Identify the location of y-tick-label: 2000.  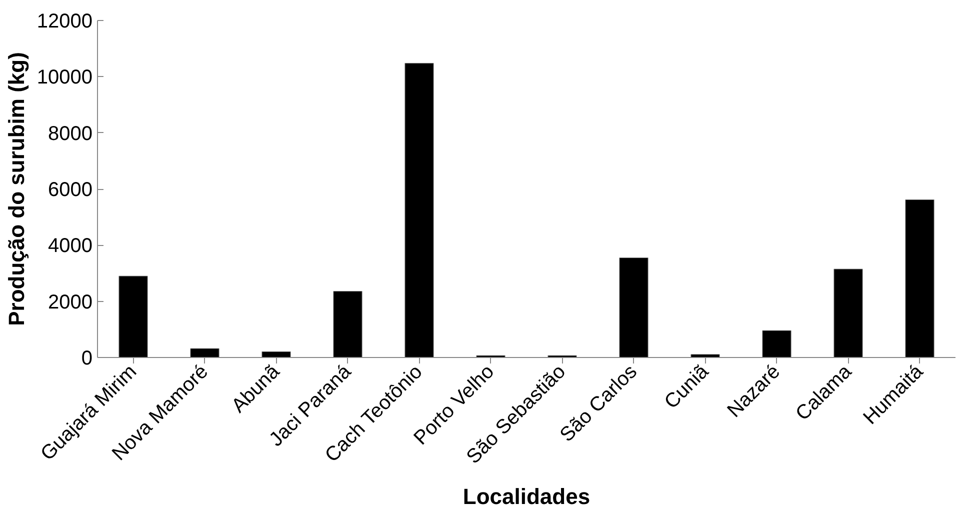
(70, 302).